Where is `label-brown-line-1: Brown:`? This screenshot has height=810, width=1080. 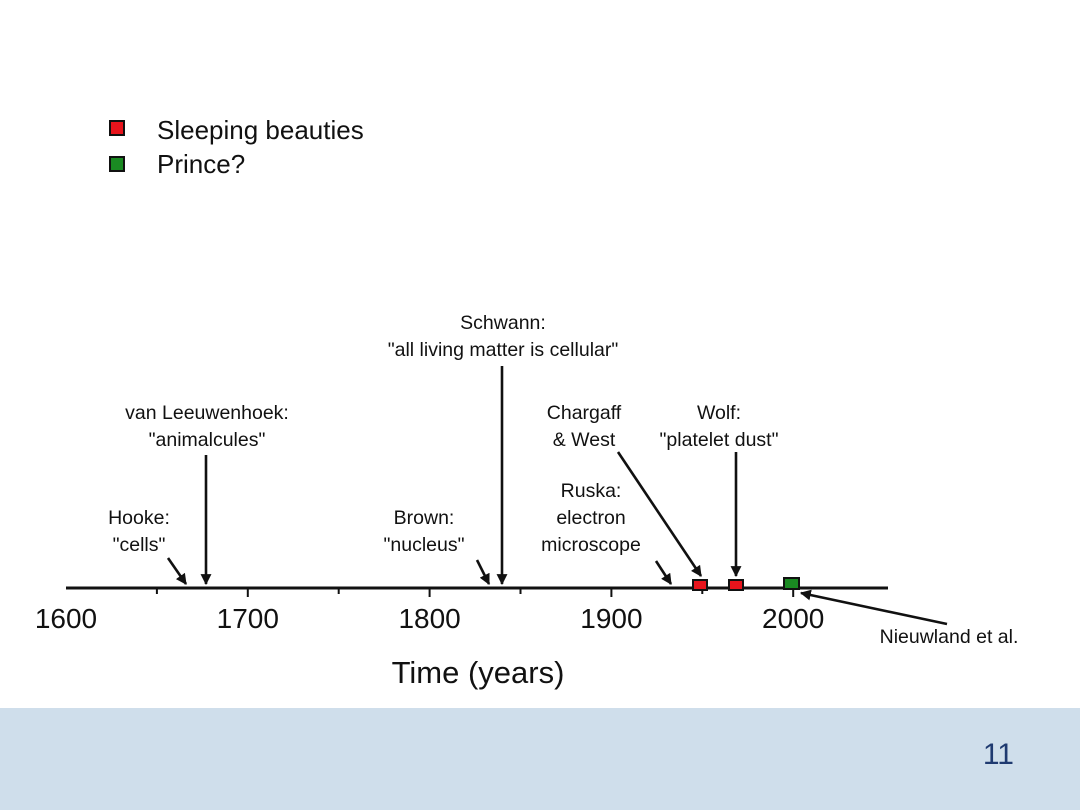 label-brown-line-1: Brown: is located at coordinates (424, 518).